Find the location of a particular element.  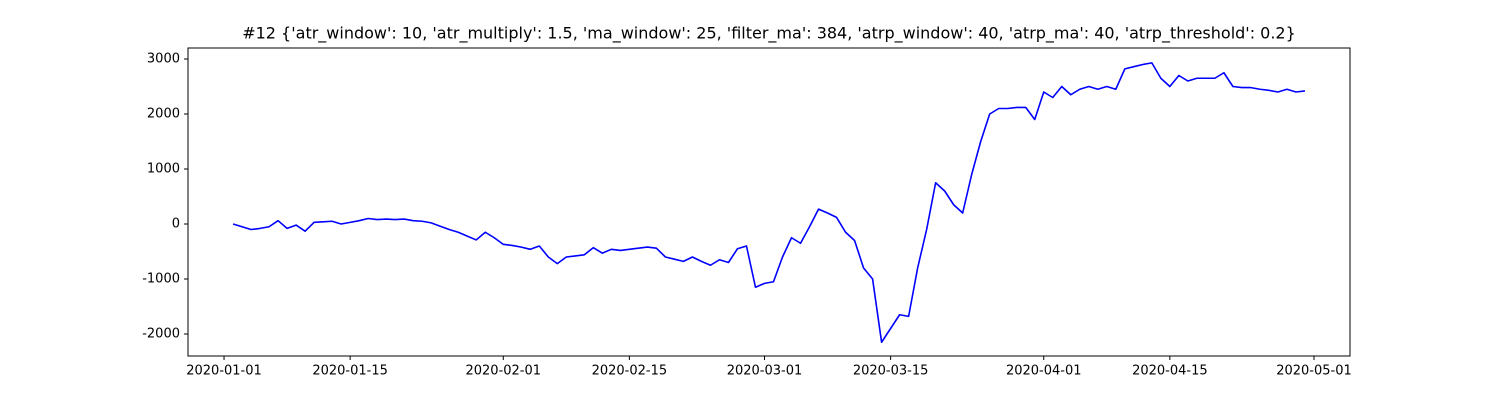

y-tick-label: -2000 is located at coordinates (161, 334).